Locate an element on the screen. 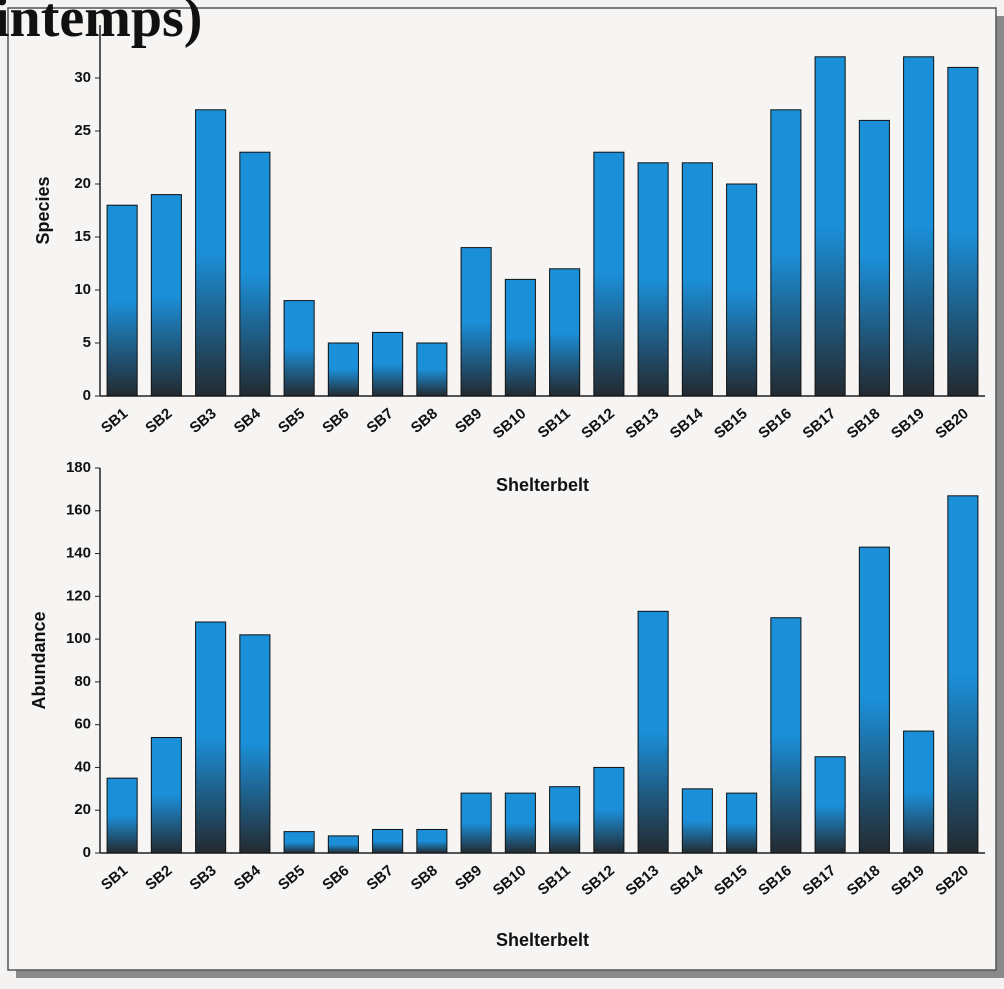 The width and height of the screenshot is (1004, 989). y-axis-title: Abundance is located at coordinates (39, 660).